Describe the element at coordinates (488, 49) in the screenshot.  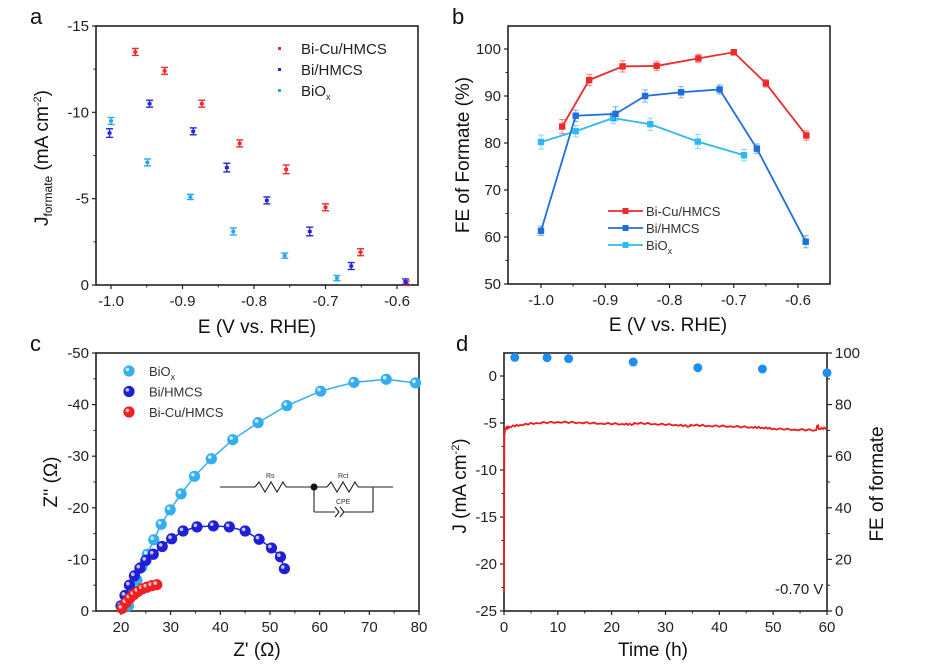
I see `panel-b-ytick-label: 100` at that location.